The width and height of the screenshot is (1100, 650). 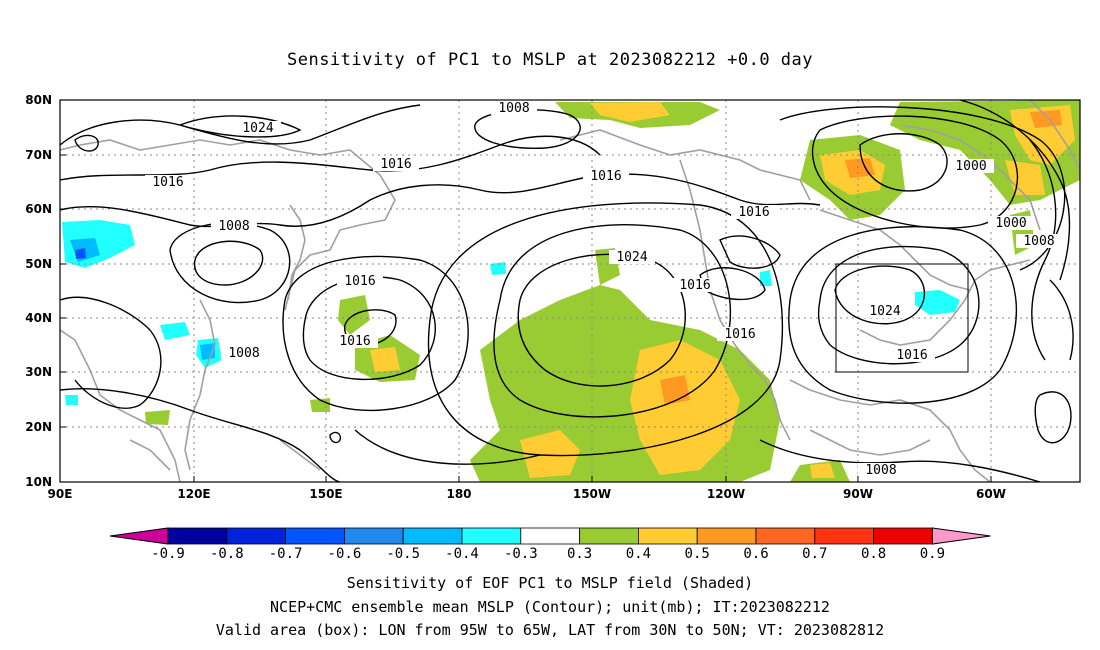 What do you see at coordinates (38, 264) in the screenshot?
I see `lat-label: 50N` at bounding box center [38, 264].